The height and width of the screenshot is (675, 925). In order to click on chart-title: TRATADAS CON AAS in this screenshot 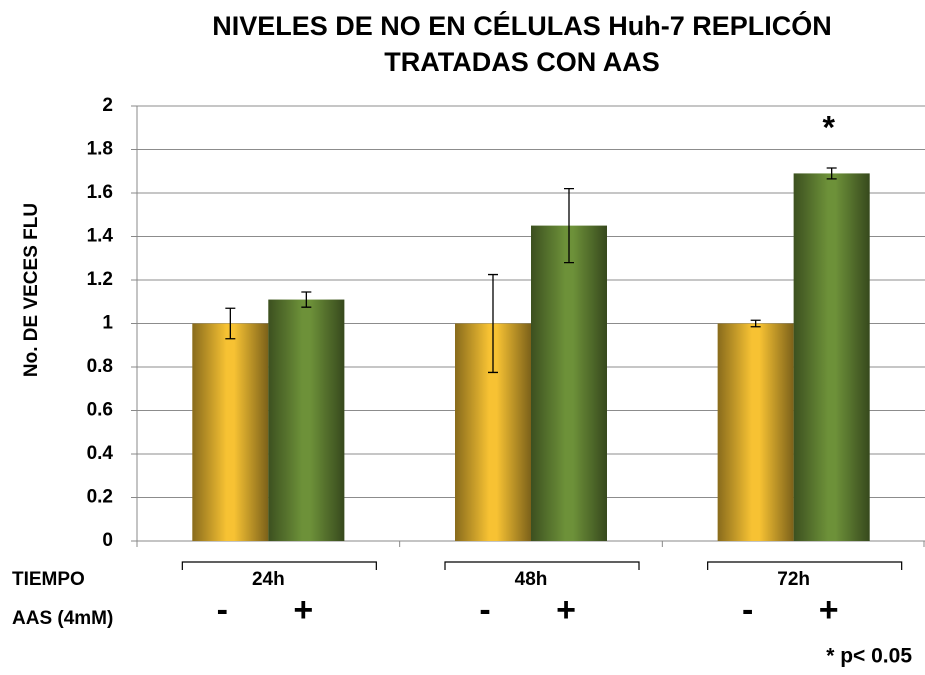, I will do `click(521, 62)`.